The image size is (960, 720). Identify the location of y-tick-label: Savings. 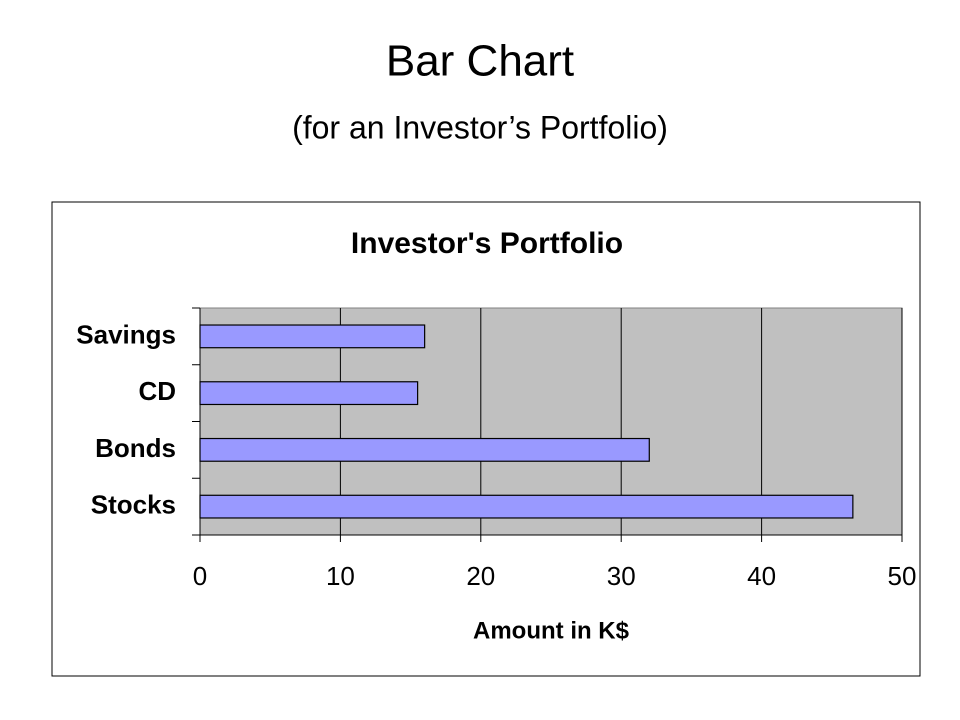
(126, 334).